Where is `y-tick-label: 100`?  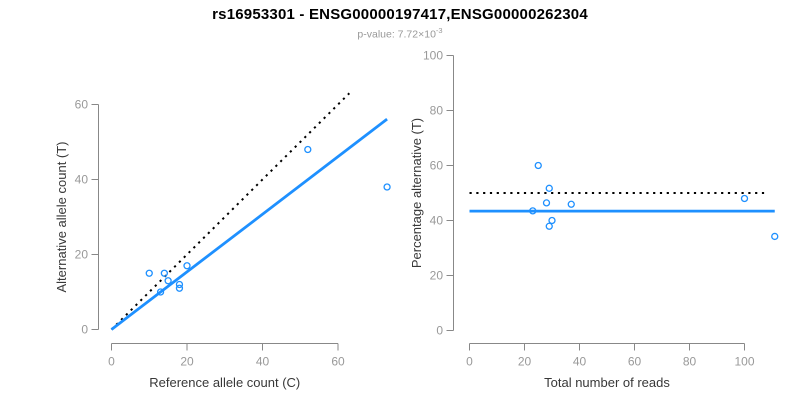
y-tick-label: 100 is located at coordinates (433, 56).